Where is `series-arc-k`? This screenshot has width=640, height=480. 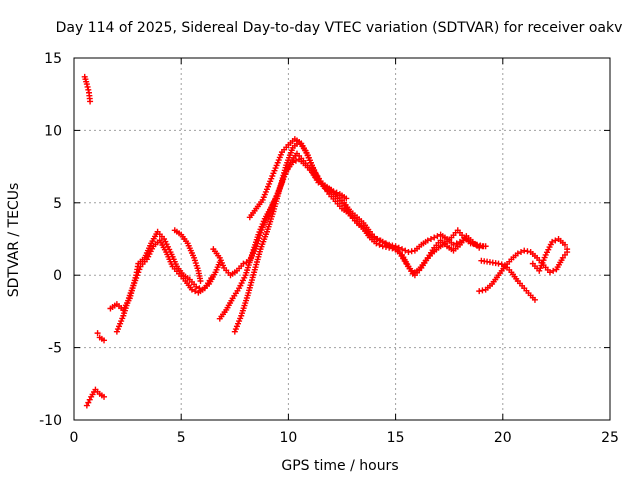 series-arc-k is located at coordinates (523, 271).